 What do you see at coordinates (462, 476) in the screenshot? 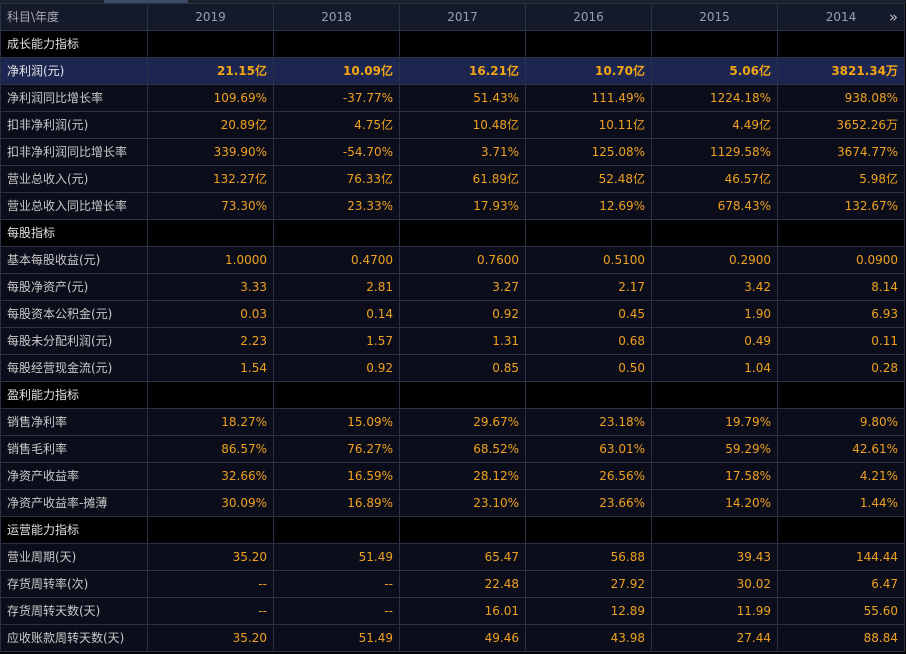
I see `value-cell: 28.12%` at bounding box center [462, 476].